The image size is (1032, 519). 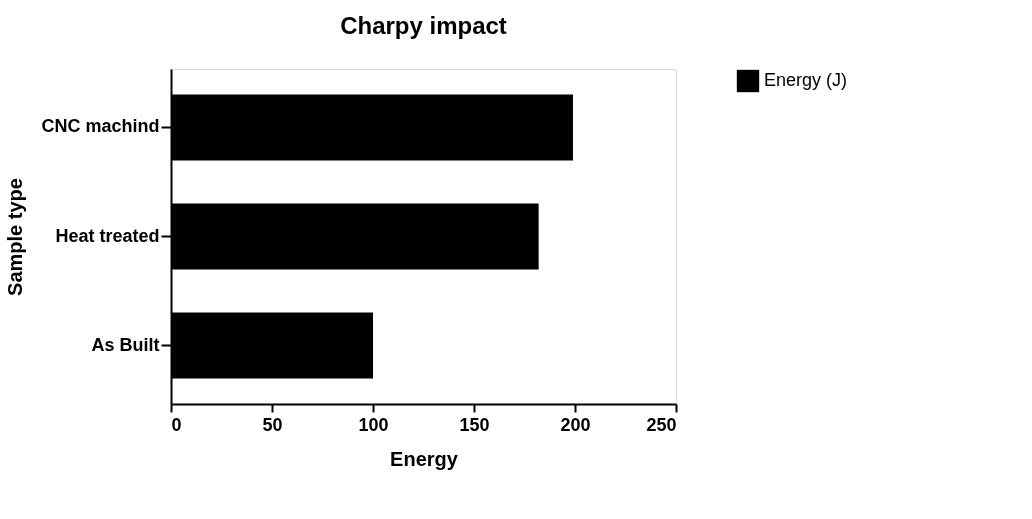 I want to click on x-tick-label: 250, so click(x=661, y=424).